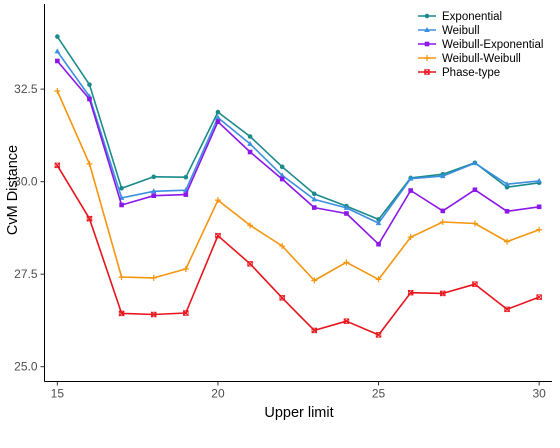 The height and width of the screenshot is (448, 560). I want to click on y-tick-label: 25.0, so click(26, 367).